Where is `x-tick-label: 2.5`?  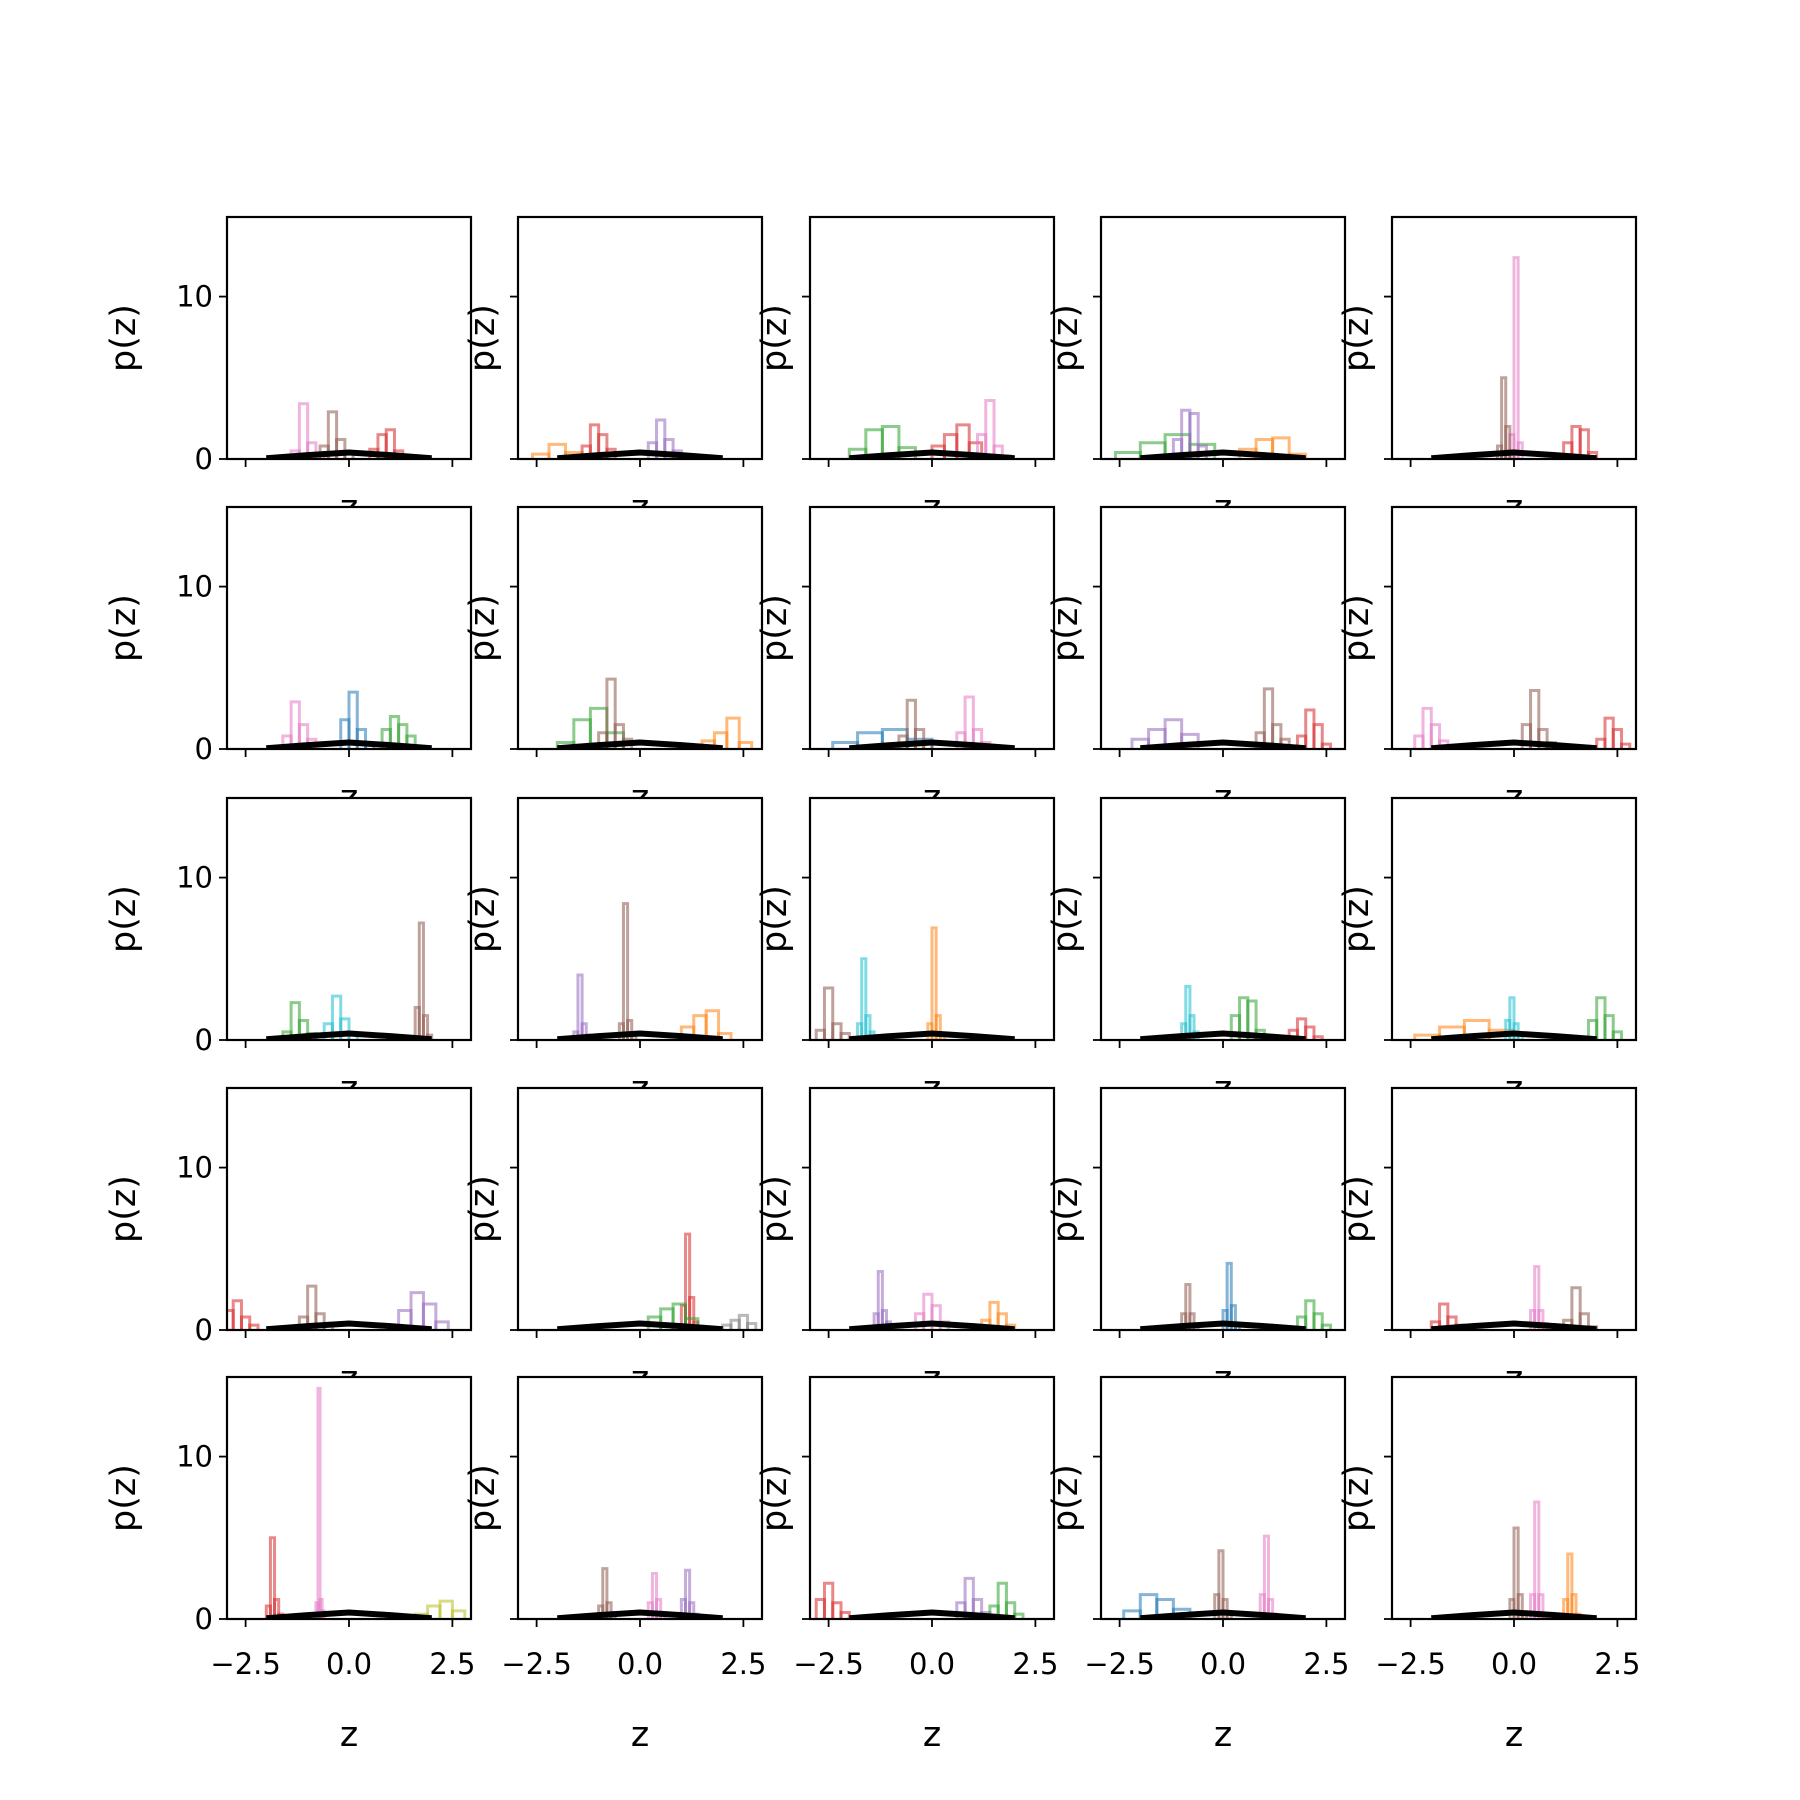 x-tick-label: 2.5 is located at coordinates (743, 1664).